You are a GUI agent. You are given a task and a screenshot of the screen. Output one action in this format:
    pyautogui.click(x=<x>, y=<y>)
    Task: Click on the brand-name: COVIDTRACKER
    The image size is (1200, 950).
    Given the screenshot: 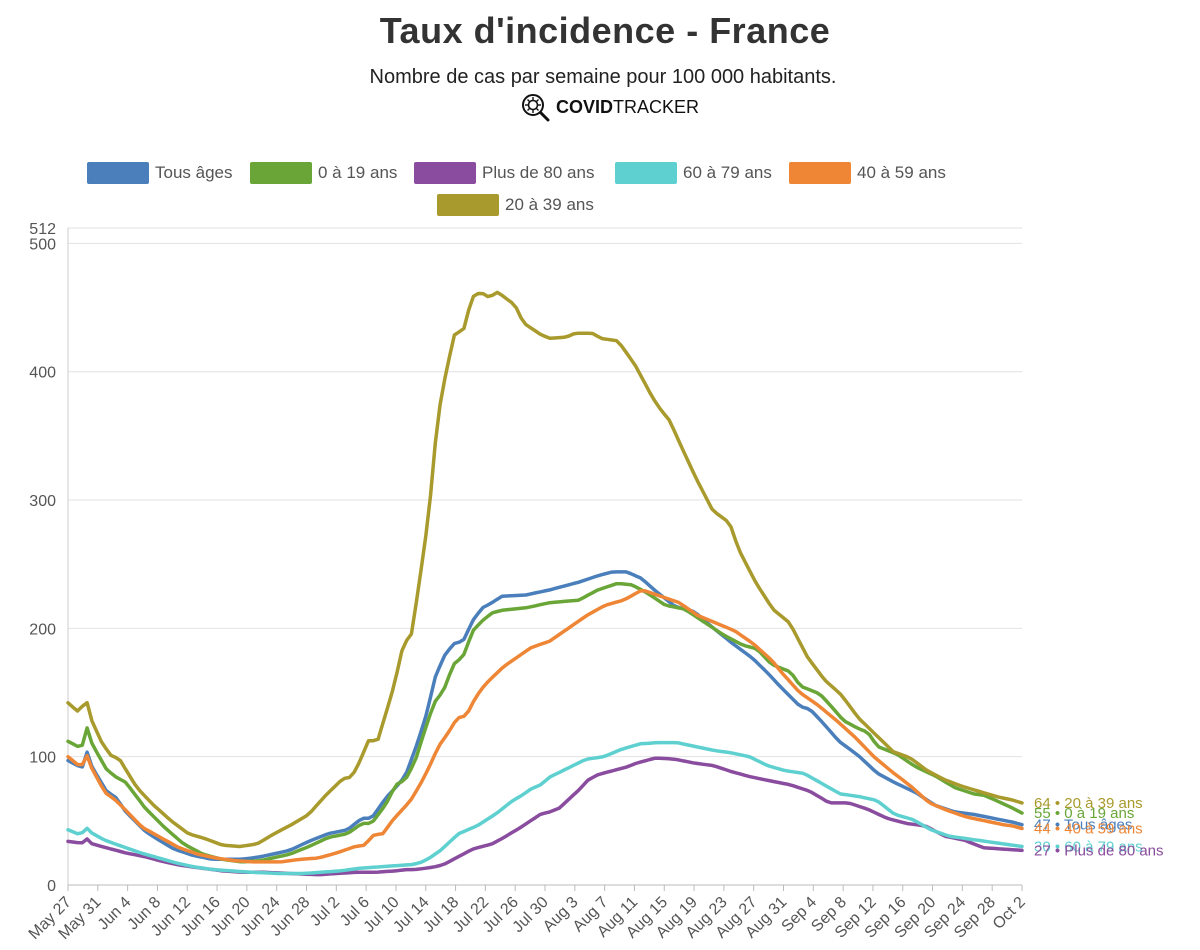 What is the action you would take?
    pyautogui.click(x=627, y=107)
    